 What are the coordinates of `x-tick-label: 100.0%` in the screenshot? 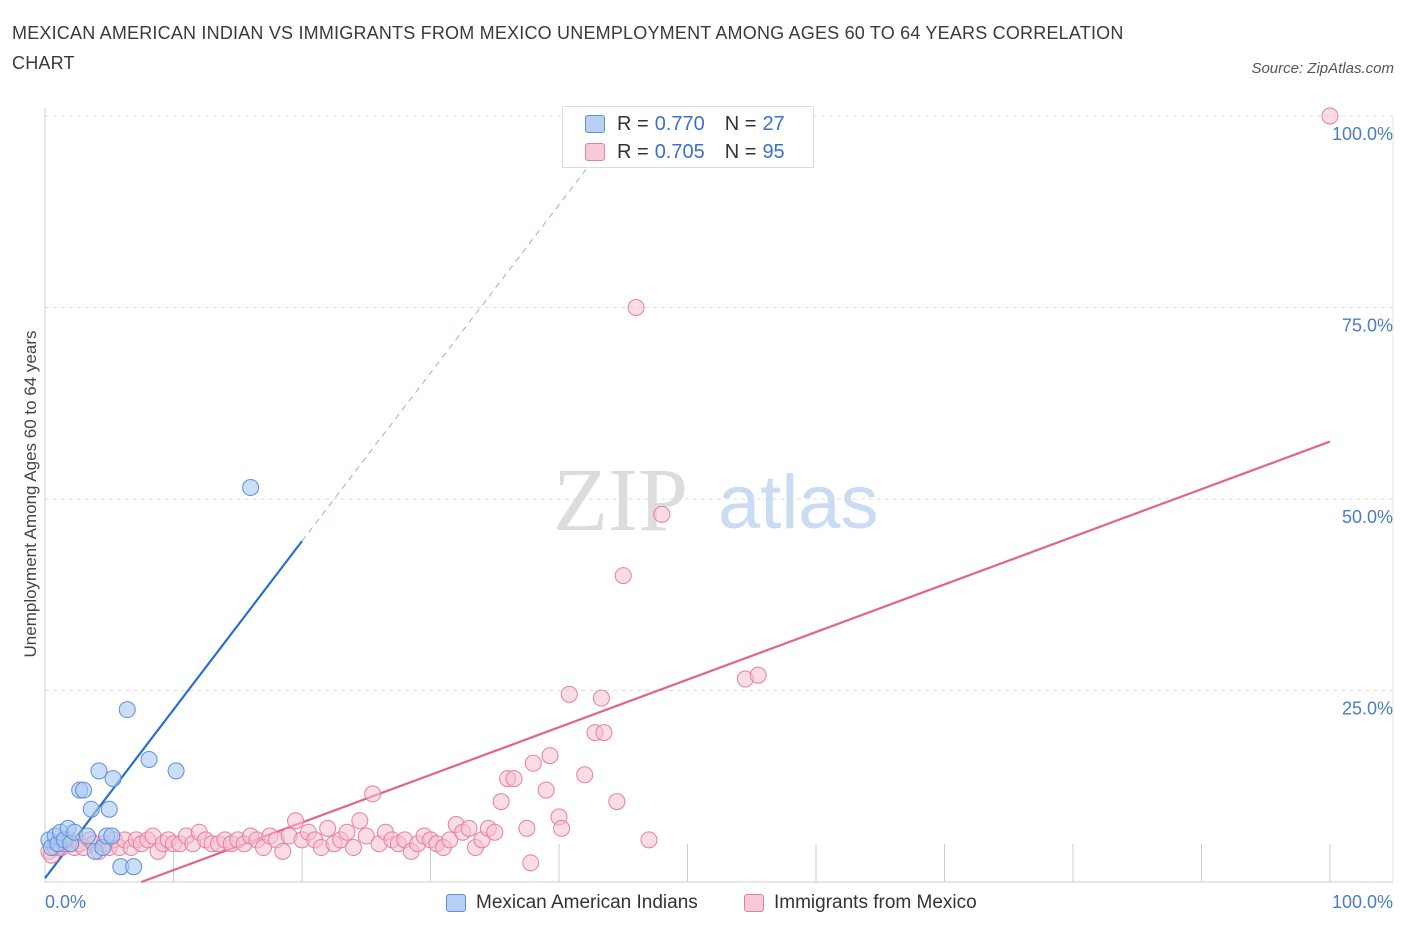 It's located at (1362, 902).